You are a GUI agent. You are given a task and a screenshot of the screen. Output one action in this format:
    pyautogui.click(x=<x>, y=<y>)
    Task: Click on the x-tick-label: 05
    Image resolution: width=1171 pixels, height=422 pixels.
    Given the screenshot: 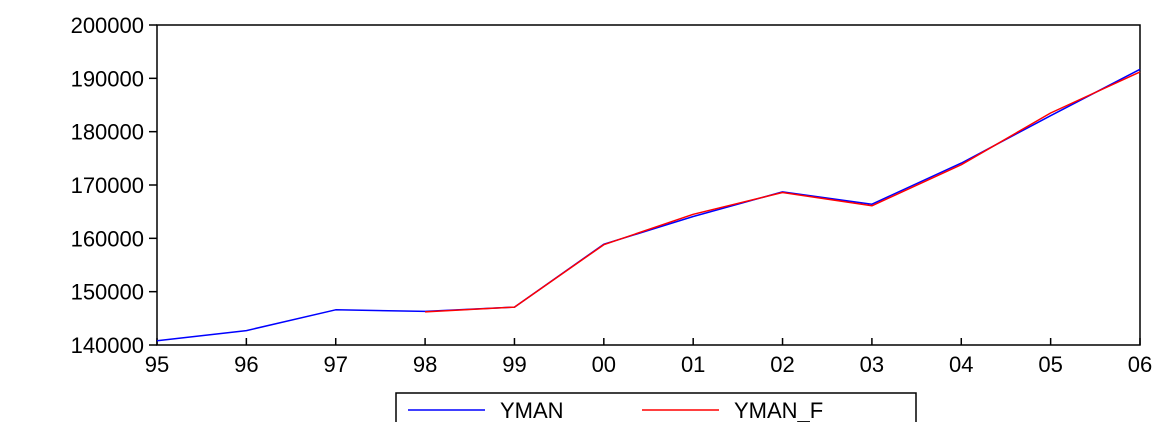 What is the action you would take?
    pyautogui.click(x=1050, y=364)
    